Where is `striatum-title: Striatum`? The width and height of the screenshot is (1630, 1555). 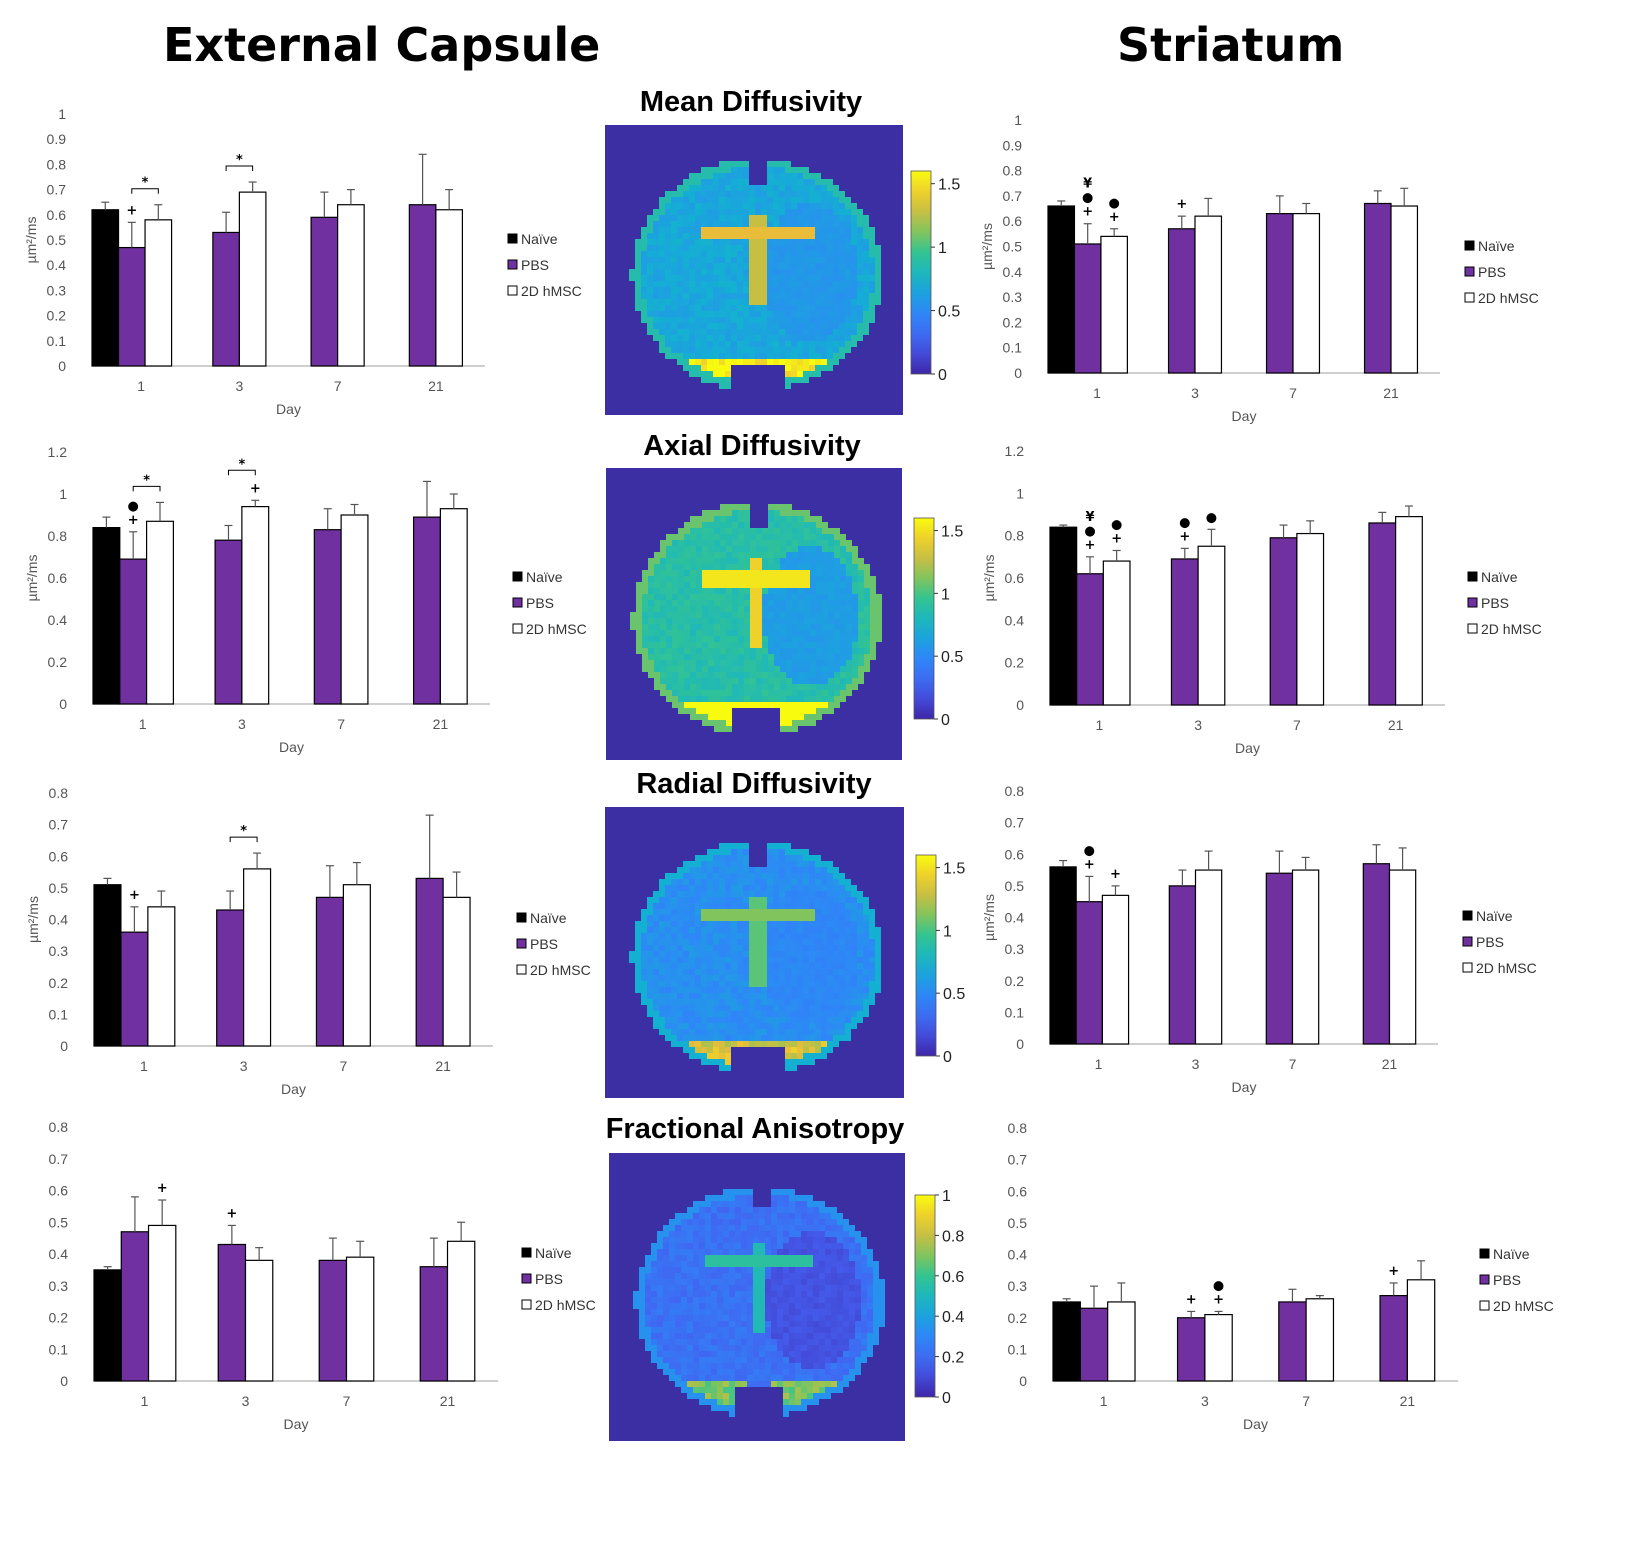
striatum-title: Striatum is located at coordinates (1231, 45).